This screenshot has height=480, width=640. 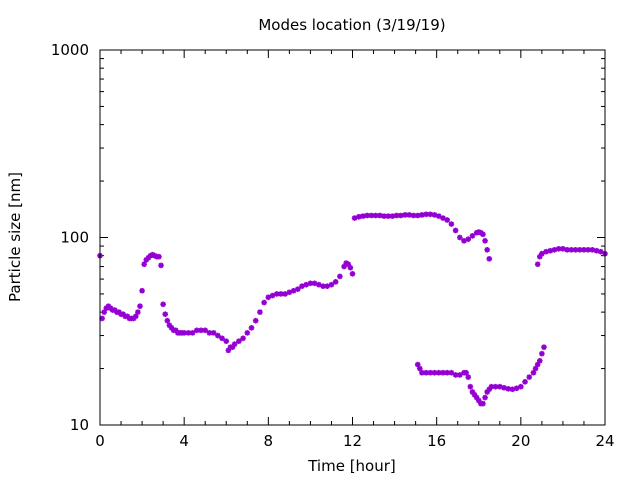 I want to click on x-tick-label: 4, so click(x=184, y=441).